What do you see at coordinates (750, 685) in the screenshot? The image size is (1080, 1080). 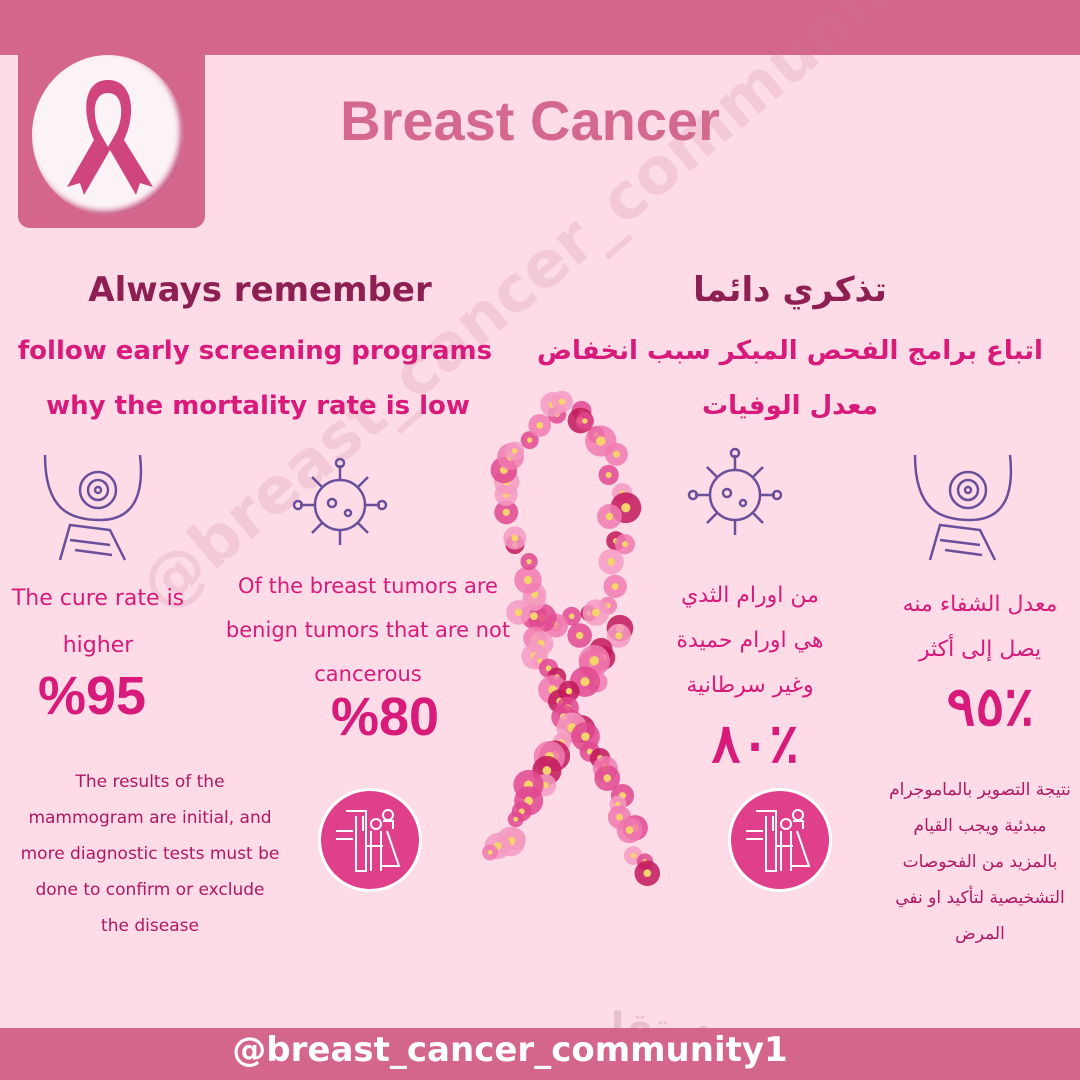 I see `ar-tumor-line-3: وغير سرطانية` at bounding box center [750, 685].